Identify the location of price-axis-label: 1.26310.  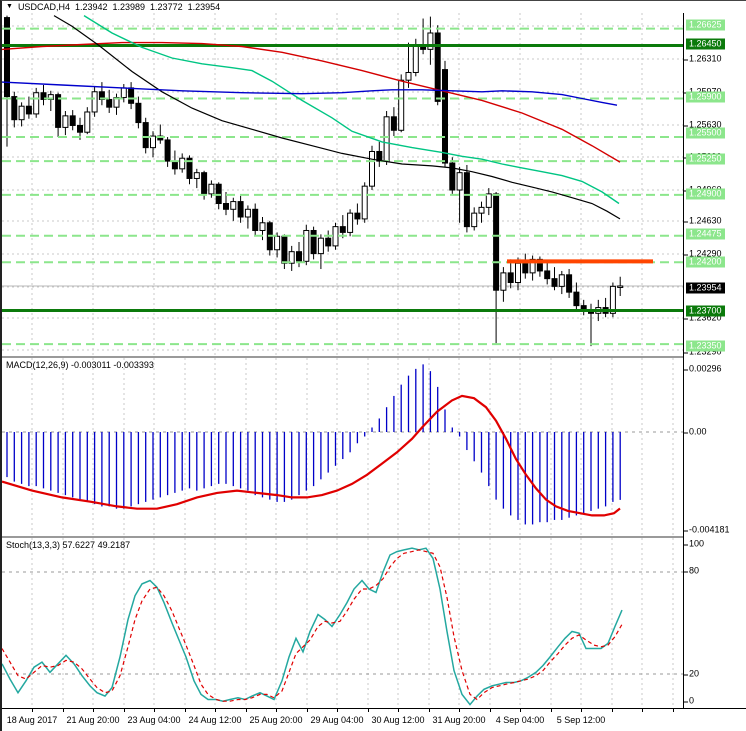
(703, 59).